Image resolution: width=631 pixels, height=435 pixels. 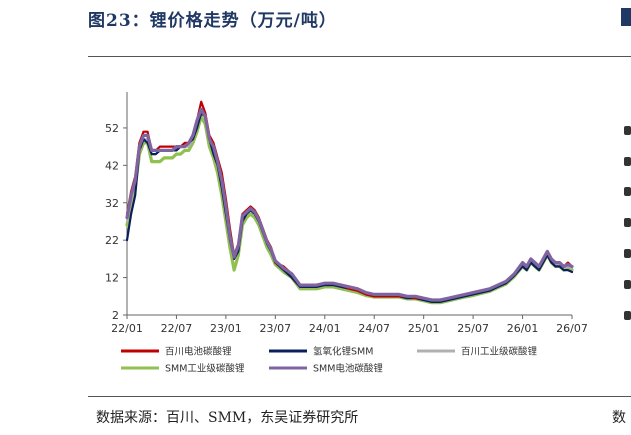 I want to click on x-tick-label: 22/01, so click(x=127, y=328).